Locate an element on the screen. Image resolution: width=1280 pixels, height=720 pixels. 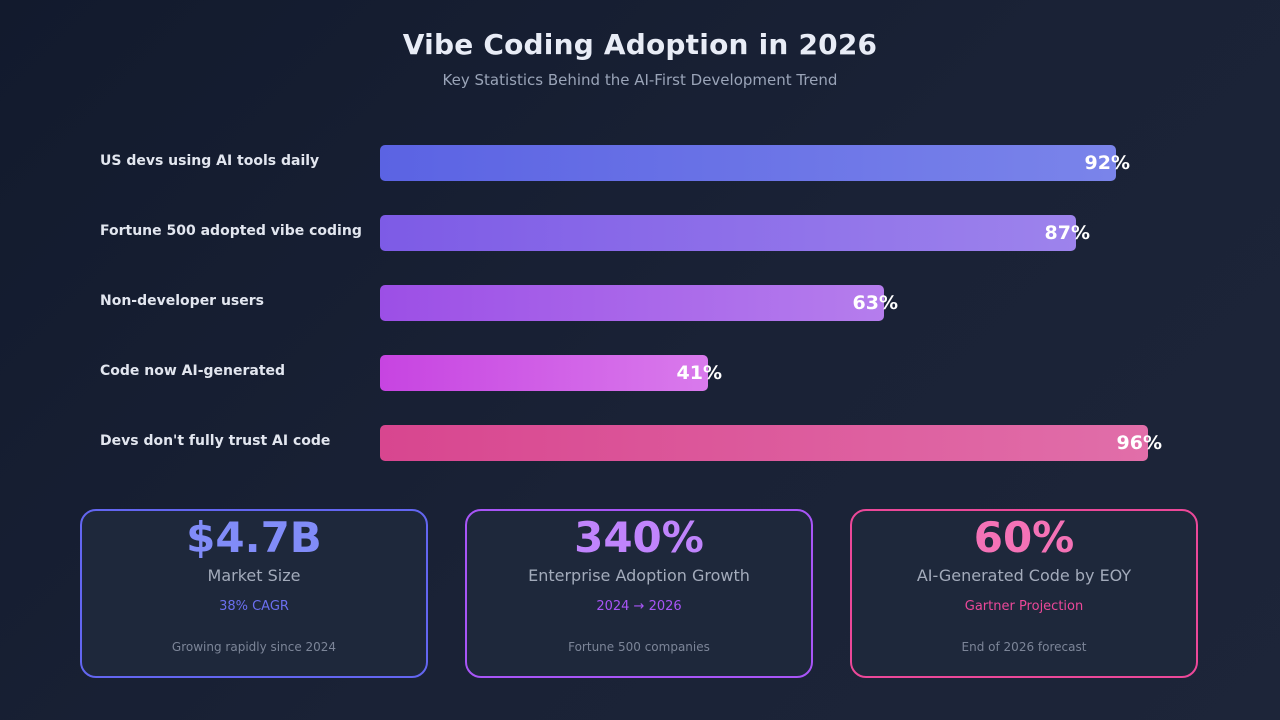
bar-value-label: 63% is located at coordinates (875, 303).